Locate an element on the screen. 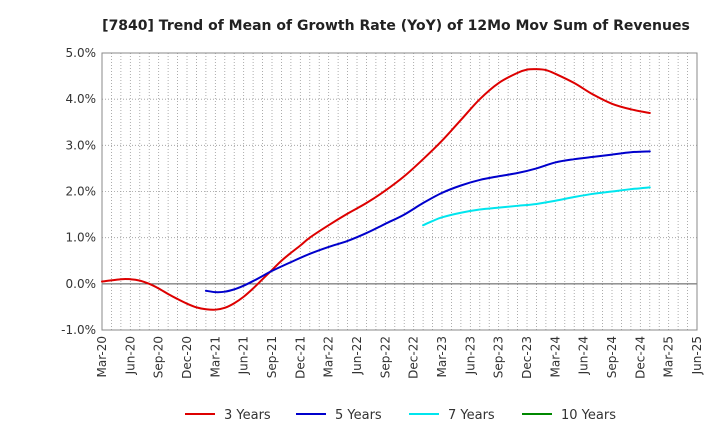  legend: 3 Years 5 Years 7 Years 10 Years is located at coordinates (400, 415).